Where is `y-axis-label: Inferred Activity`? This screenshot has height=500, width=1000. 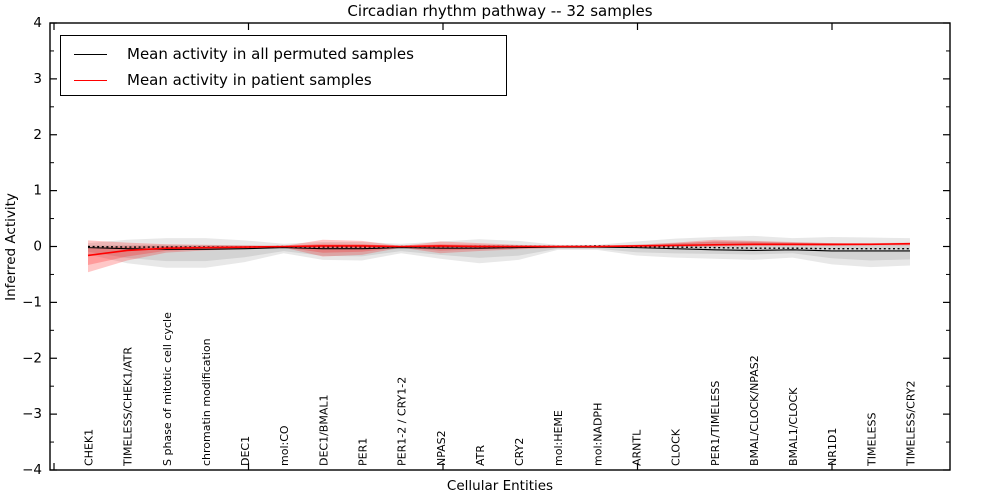
y-axis-label: Inferred Activity is located at coordinates (11, 247).